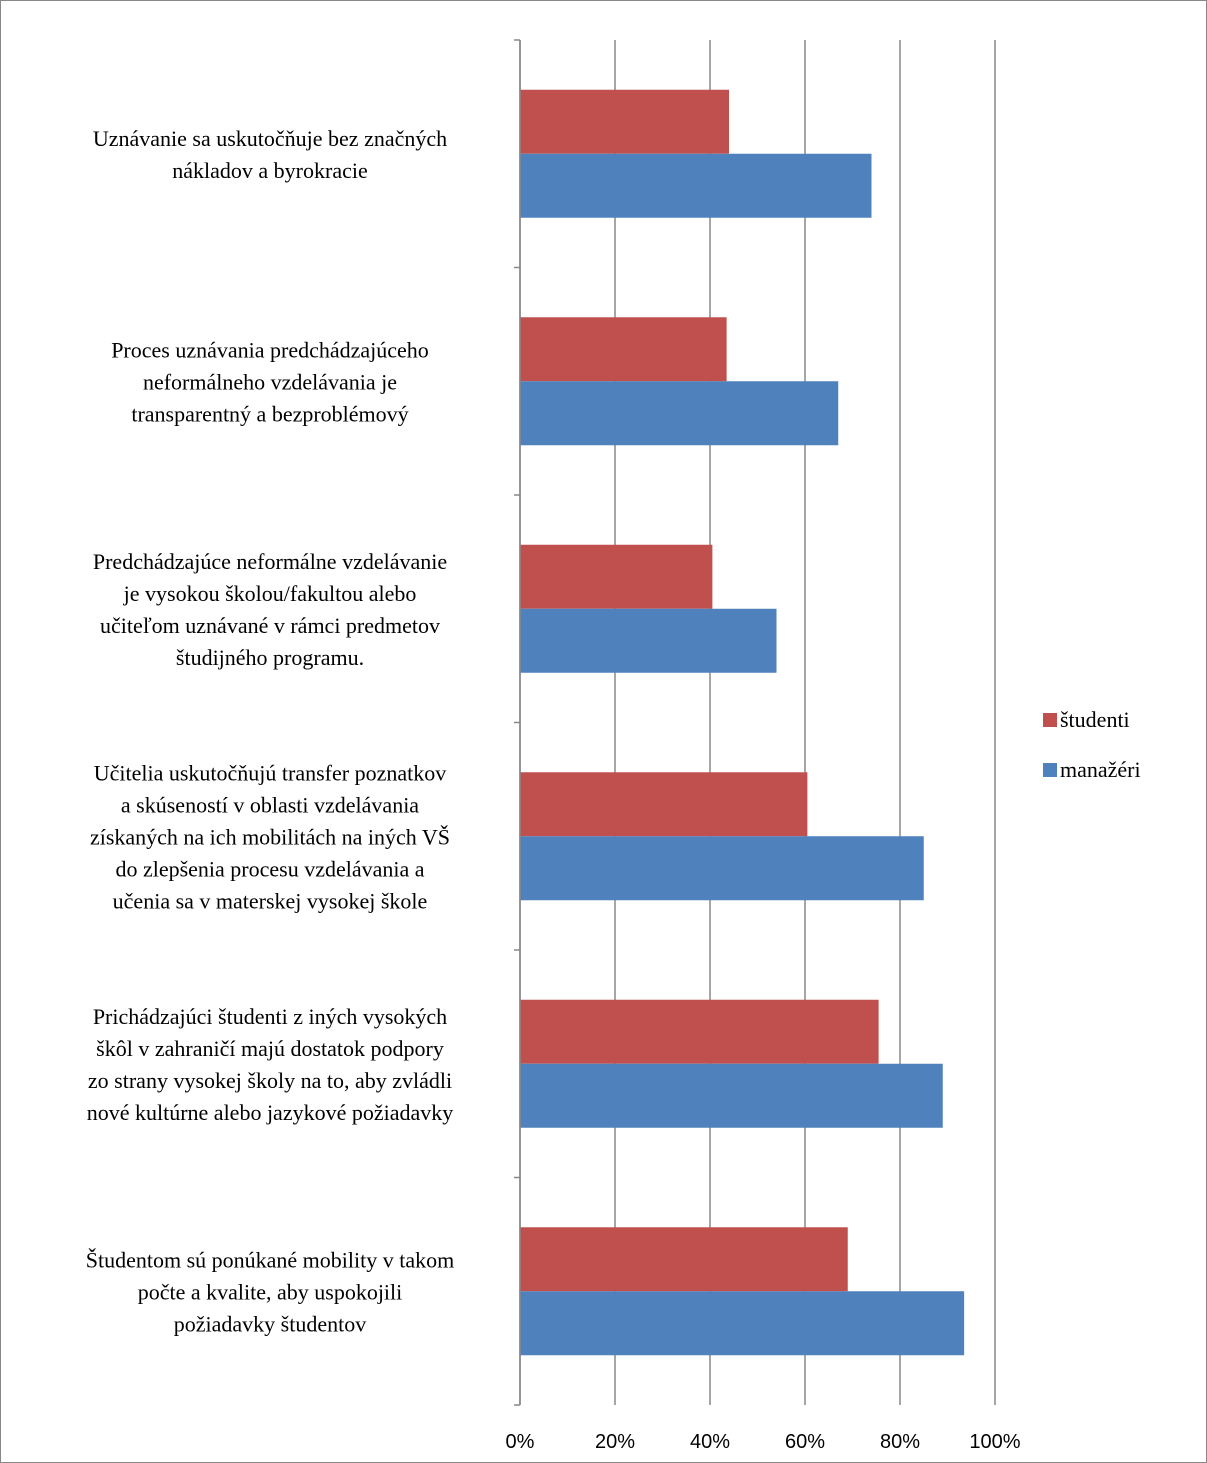 This screenshot has width=1207, height=1463. Describe the element at coordinates (520, 1442) in the screenshot. I see `x-tick-label: 0%` at that location.